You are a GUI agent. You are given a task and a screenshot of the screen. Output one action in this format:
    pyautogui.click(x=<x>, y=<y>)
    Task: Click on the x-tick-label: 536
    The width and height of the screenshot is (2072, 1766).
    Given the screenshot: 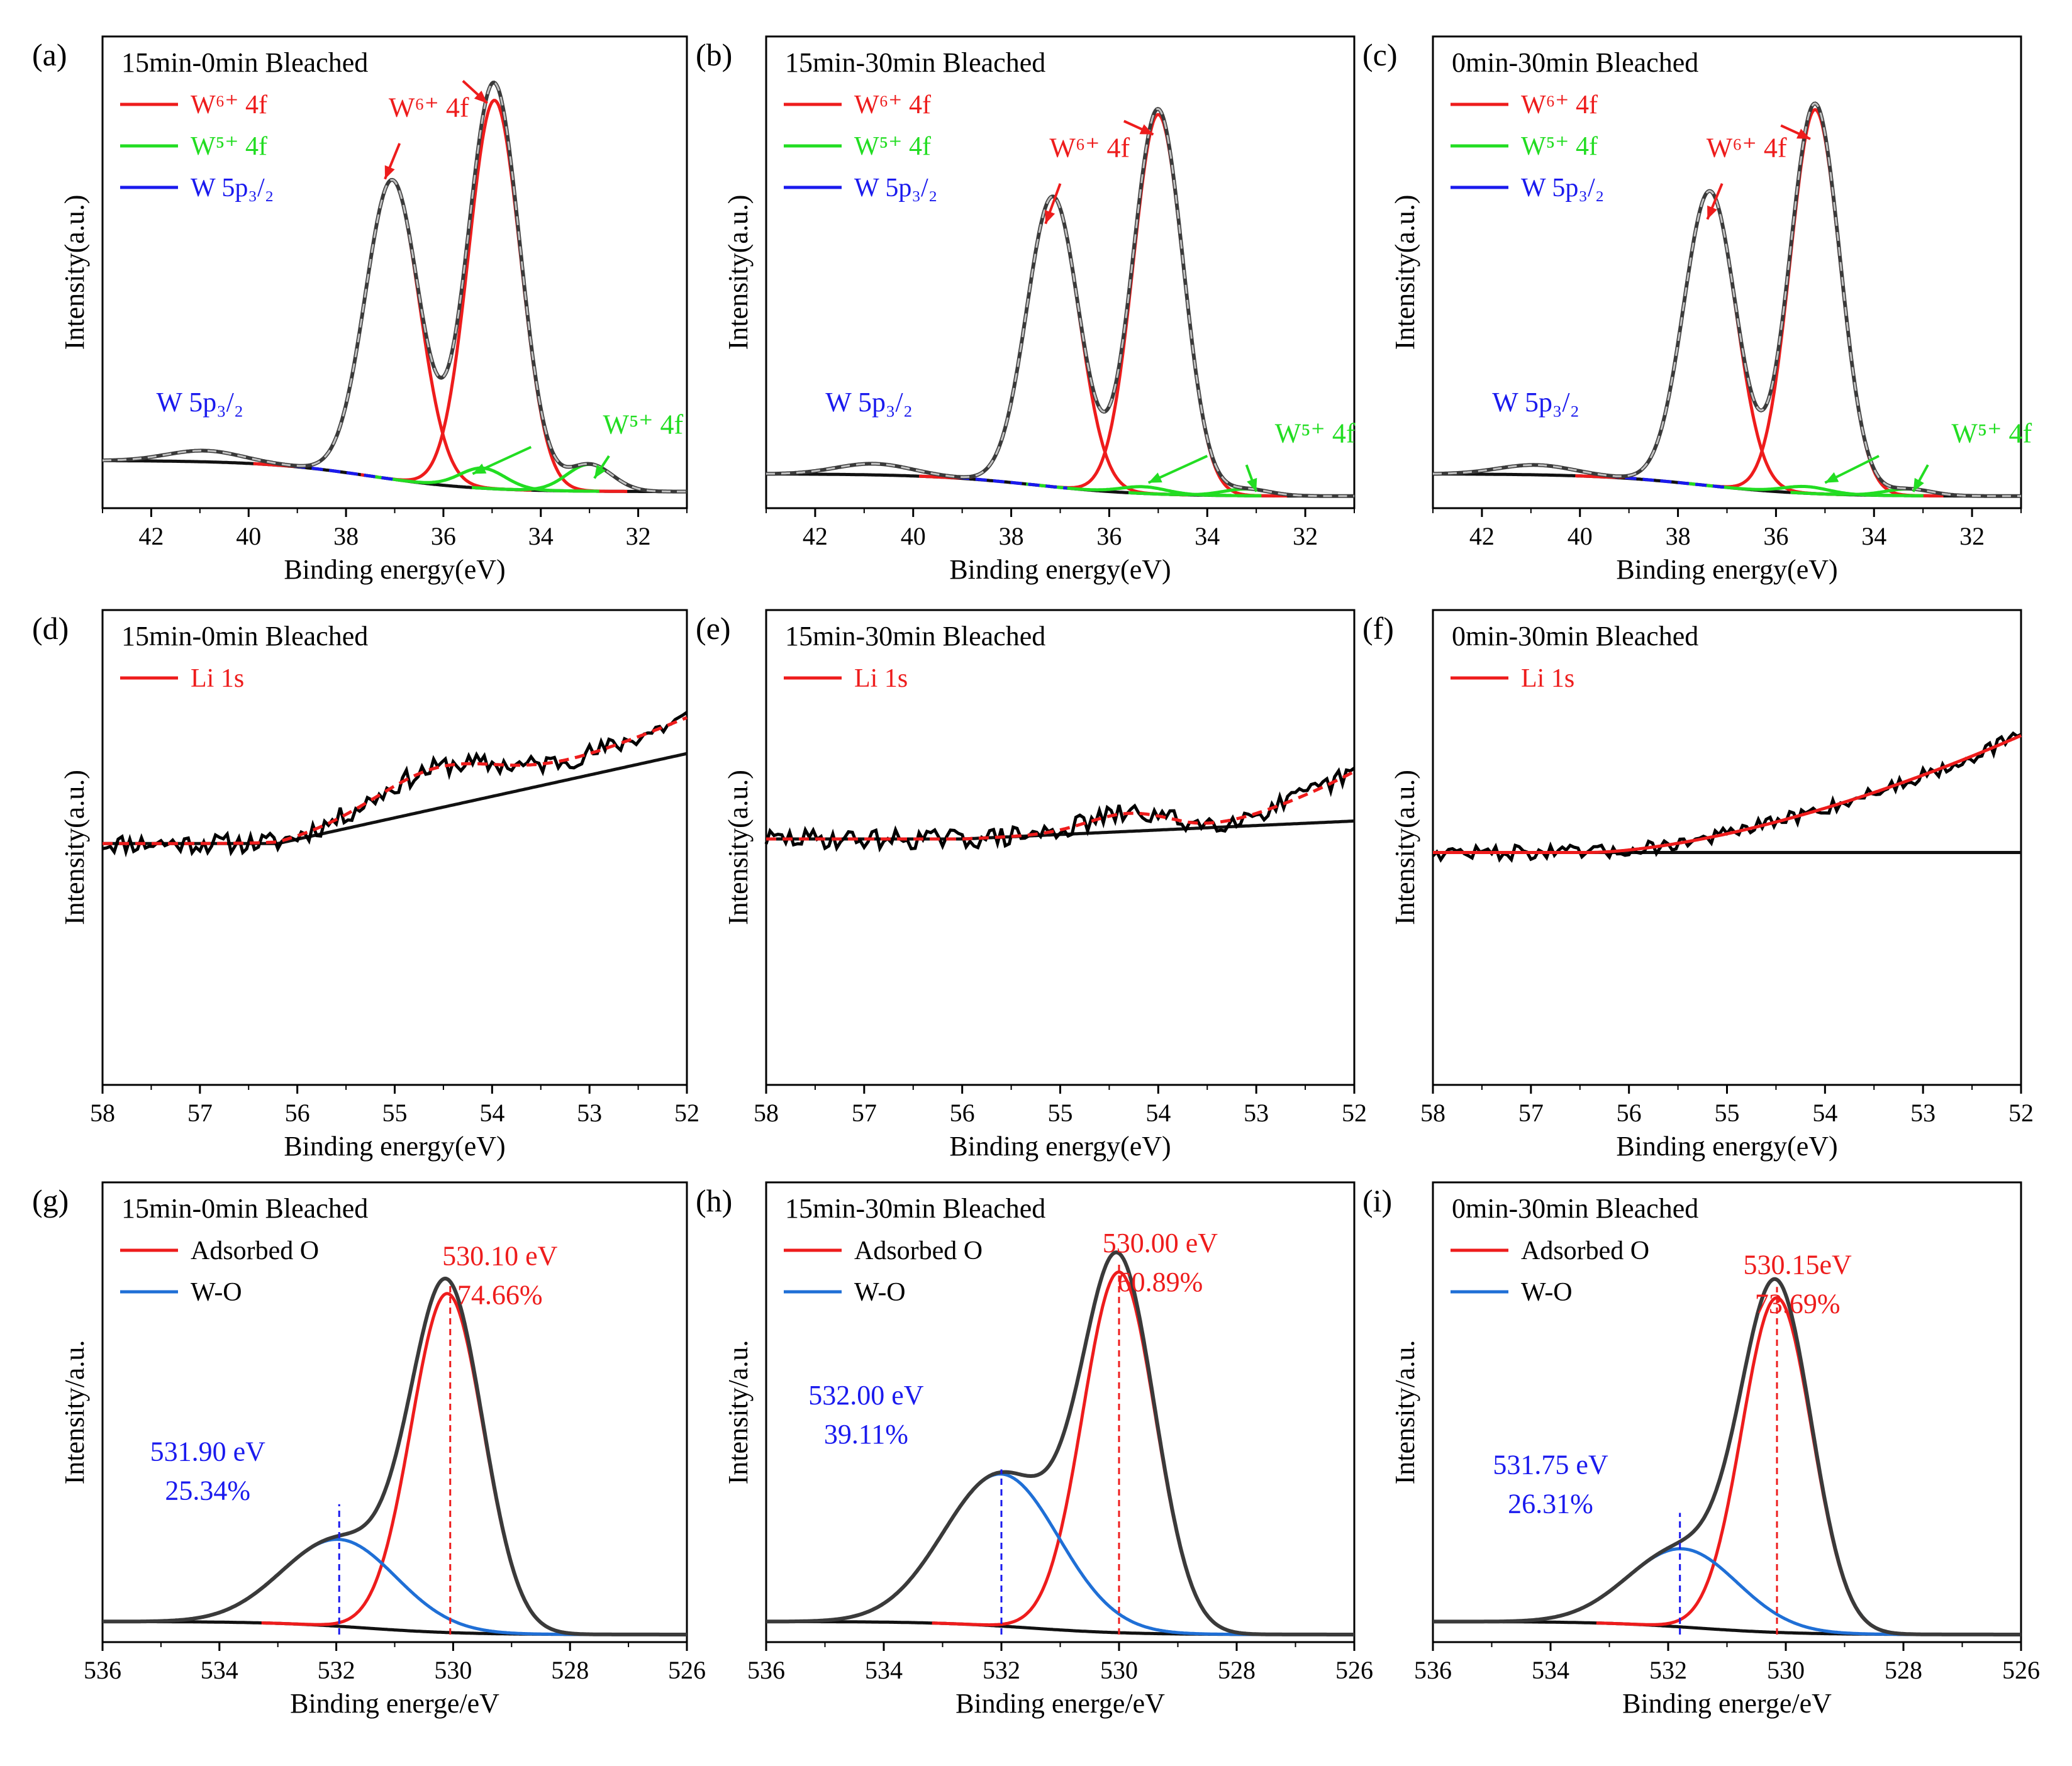 What is the action you would take?
    pyautogui.click(x=766, y=1670)
    